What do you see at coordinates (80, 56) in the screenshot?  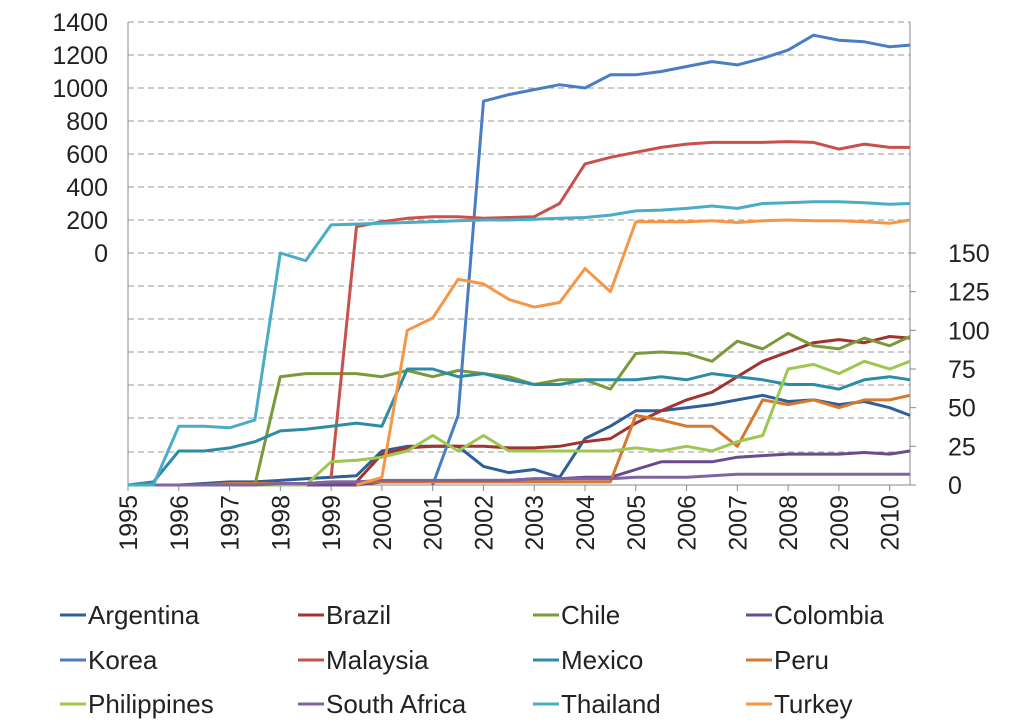 I see `y-tick-label: 1200` at bounding box center [80, 56].